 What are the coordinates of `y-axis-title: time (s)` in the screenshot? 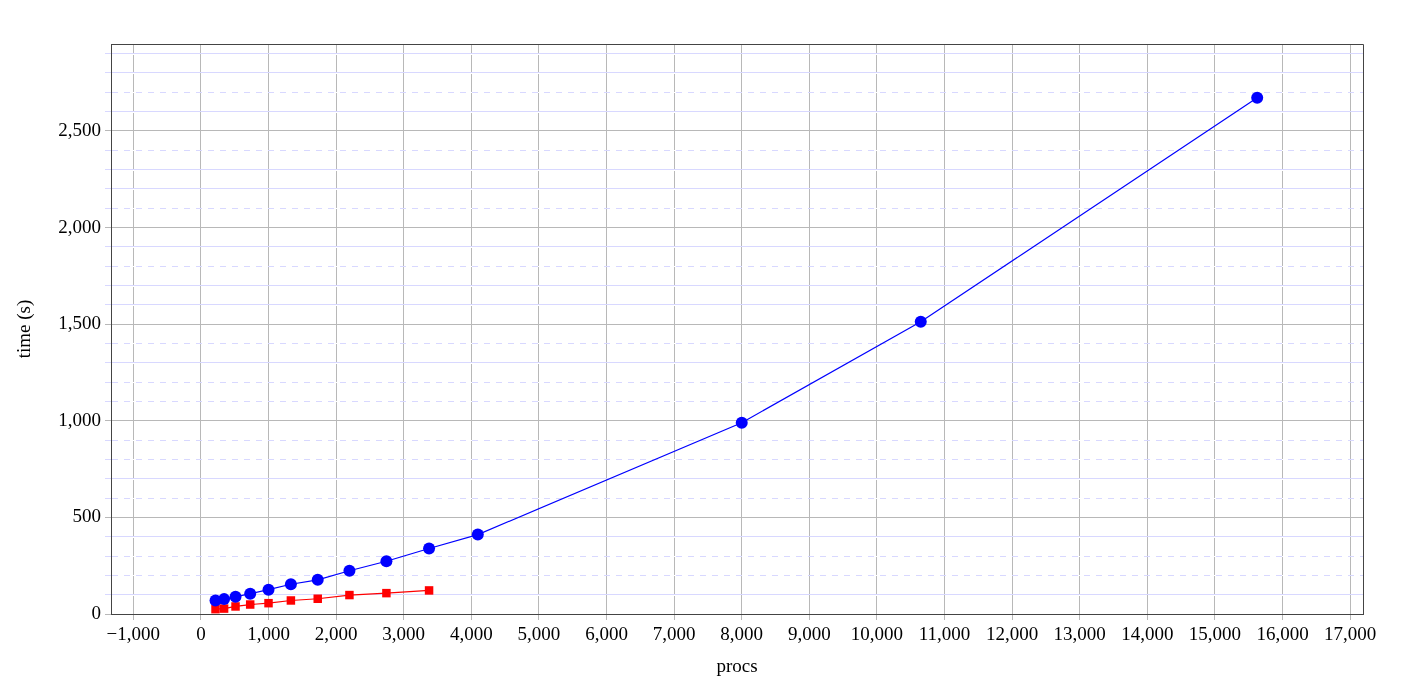 It's located at (24, 329).